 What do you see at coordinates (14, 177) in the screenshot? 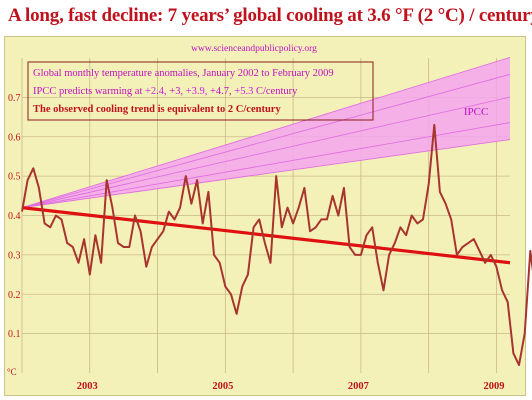
I see `y-tick-label: 0.5` at bounding box center [14, 177].